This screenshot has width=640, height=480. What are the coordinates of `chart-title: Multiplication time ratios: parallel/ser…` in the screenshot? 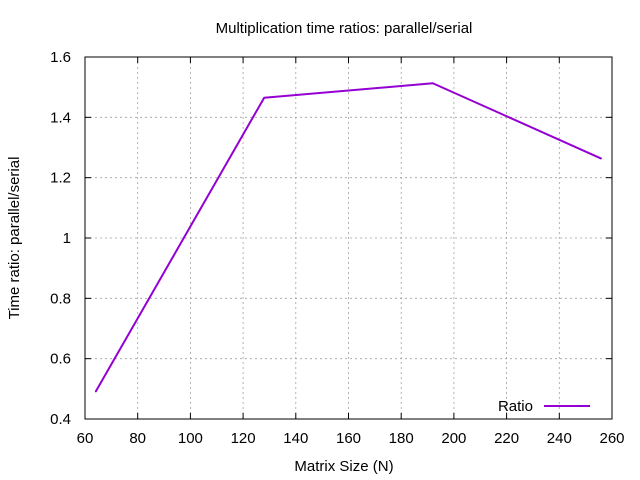 It's located at (344, 28).